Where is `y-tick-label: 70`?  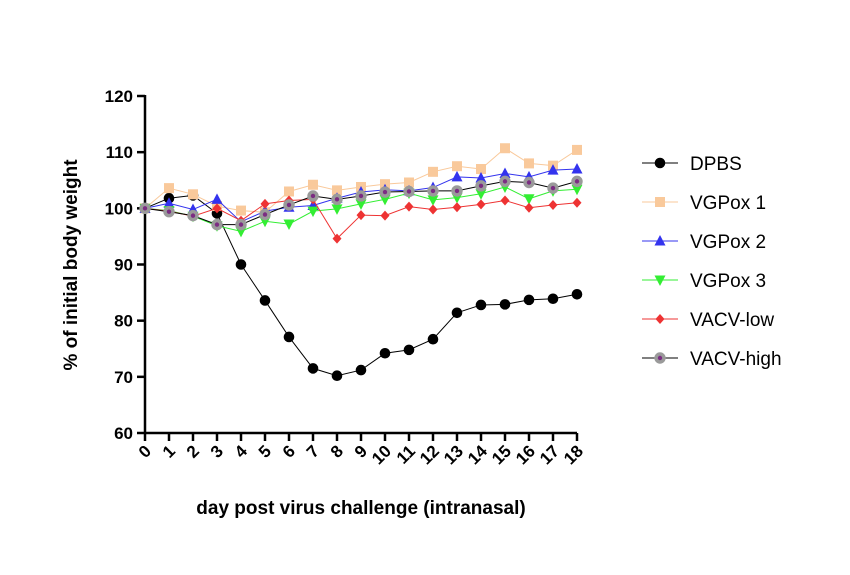
y-tick-label: 70 is located at coordinates (123, 377).